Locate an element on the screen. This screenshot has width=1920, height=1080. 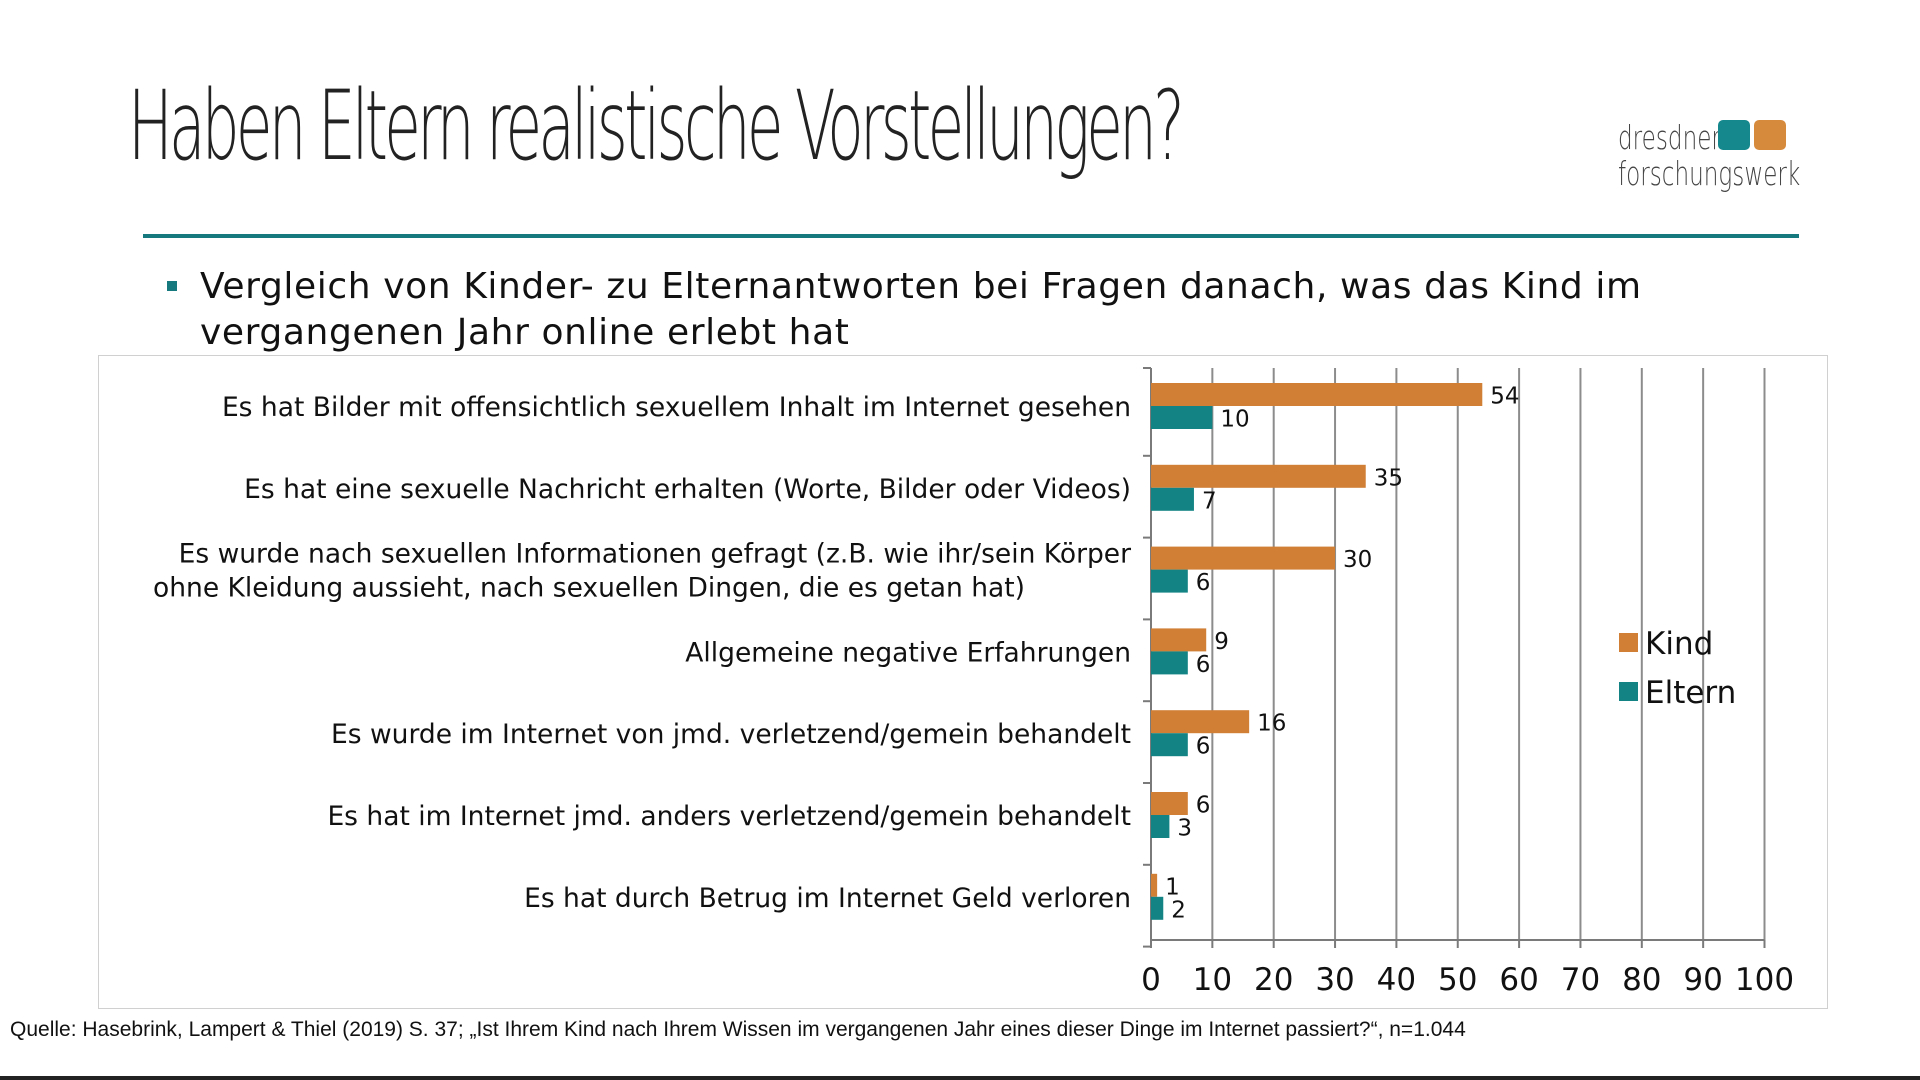
title-underline is located at coordinates (971, 236).